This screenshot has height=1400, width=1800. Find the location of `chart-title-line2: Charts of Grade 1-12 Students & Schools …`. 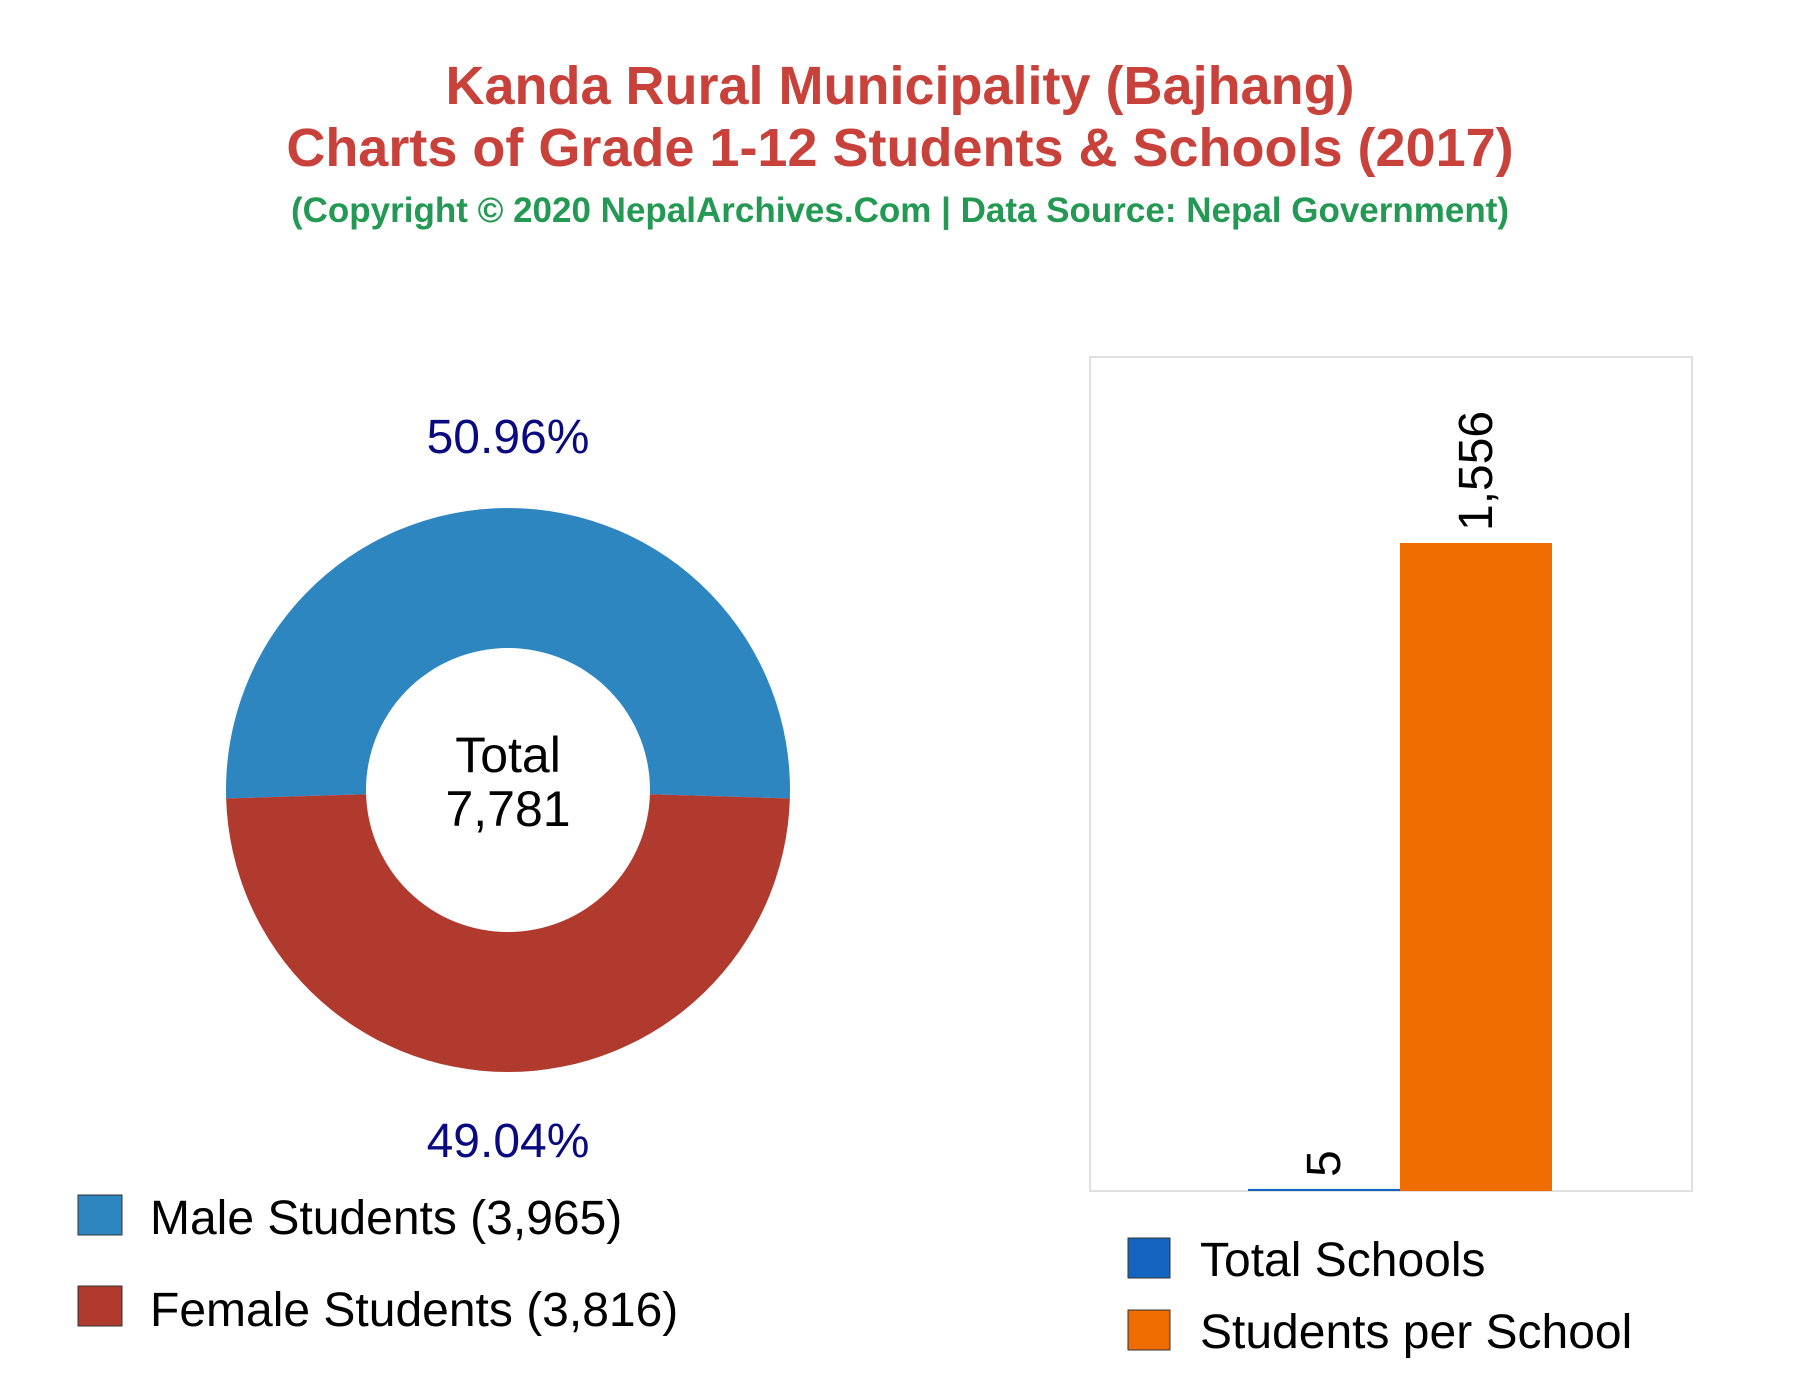

chart-title-line2: Charts of Grade 1-12 Students & Schools … is located at coordinates (900, 148).